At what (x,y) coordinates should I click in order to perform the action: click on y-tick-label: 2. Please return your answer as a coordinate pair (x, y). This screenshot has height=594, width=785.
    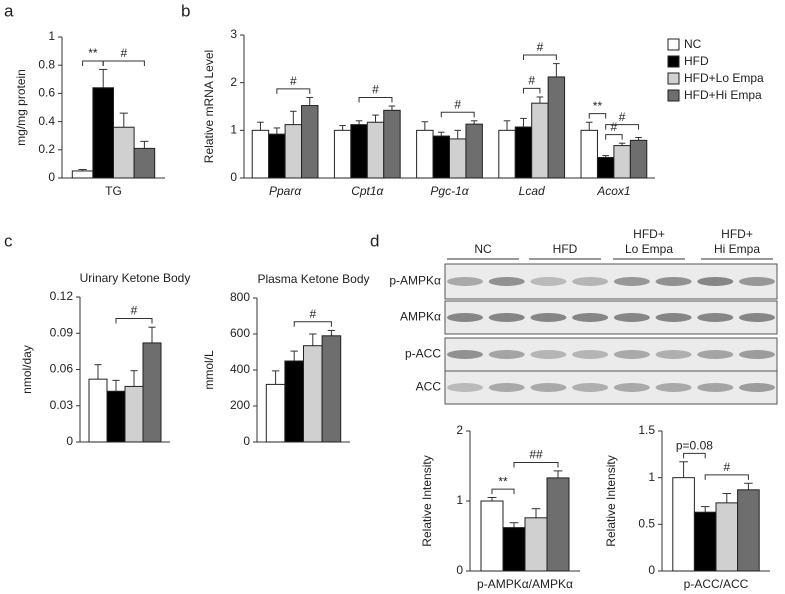
    Looking at the image, I should click on (459, 430).